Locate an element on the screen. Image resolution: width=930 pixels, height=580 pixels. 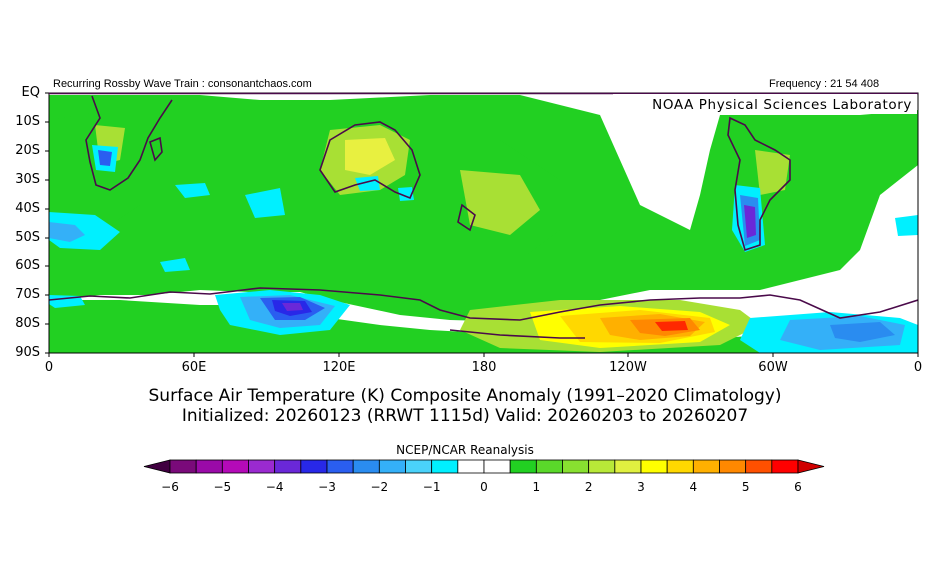
colorbar-tick-label: −2 is located at coordinates (379, 487).